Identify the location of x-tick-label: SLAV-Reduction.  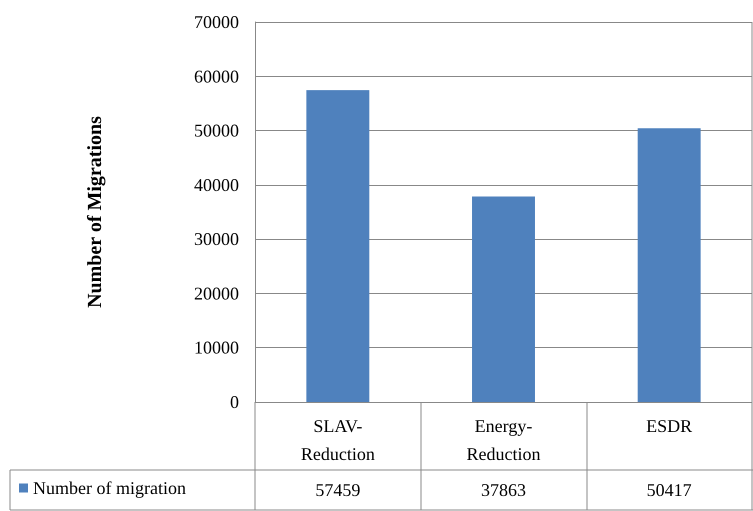
(337, 440).